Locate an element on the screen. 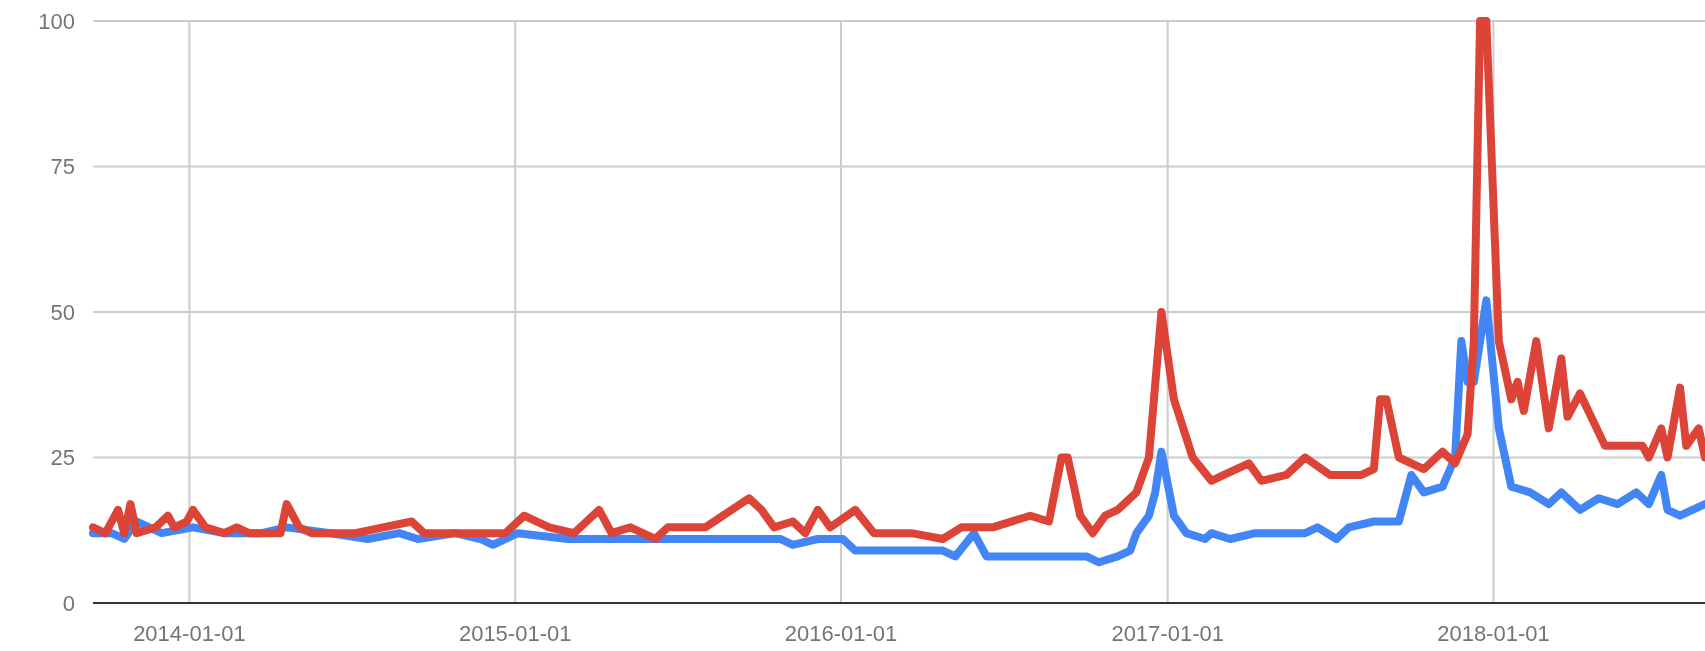 The height and width of the screenshot is (651, 1705). x-tick-label: 2018-01-01 is located at coordinates (1493, 633).